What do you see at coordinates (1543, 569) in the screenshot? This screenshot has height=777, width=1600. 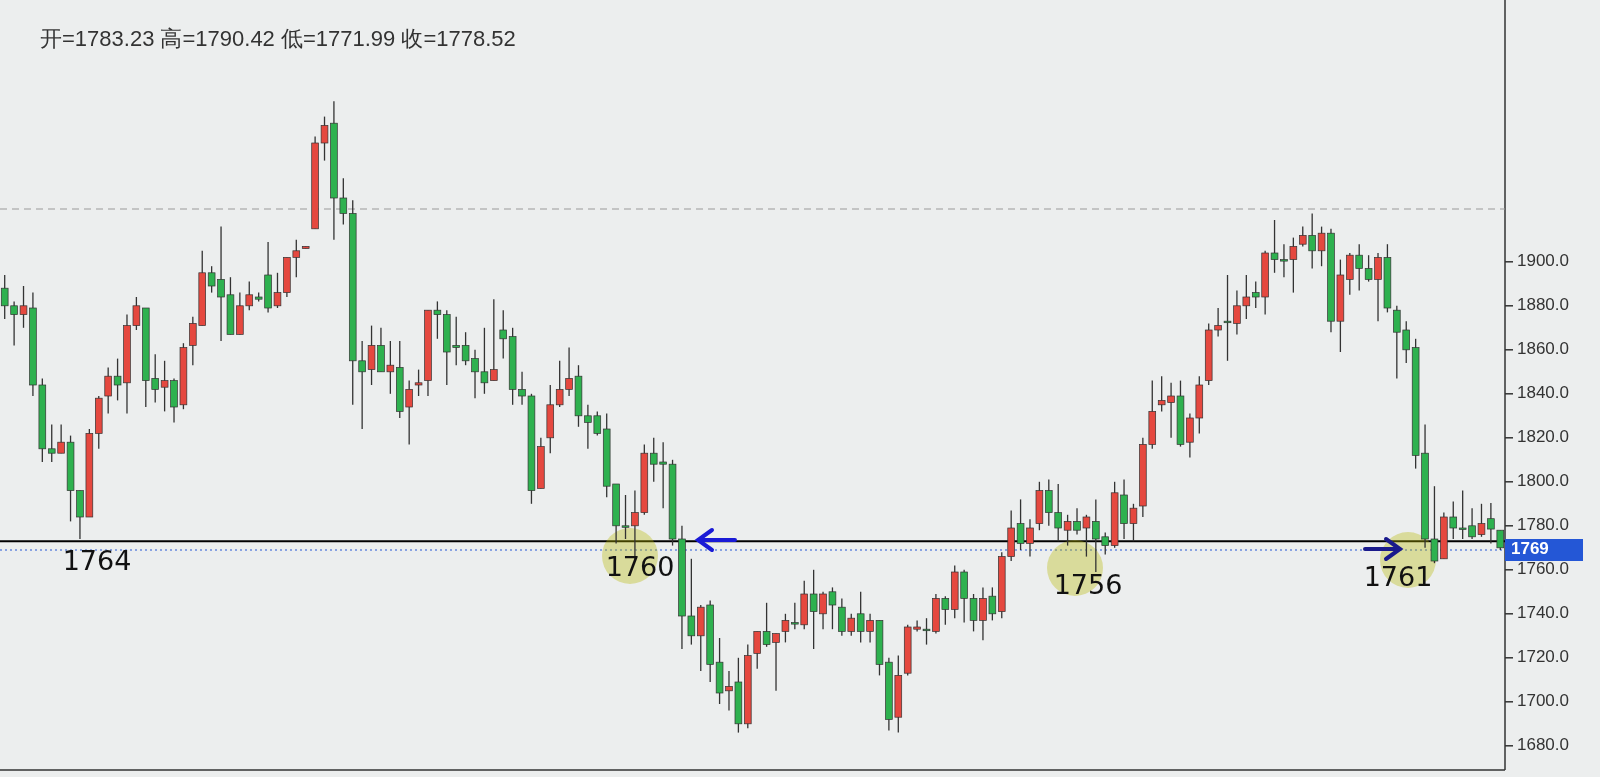 I see `y-tick-label: 1760.0` at bounding box center [1543, 569].